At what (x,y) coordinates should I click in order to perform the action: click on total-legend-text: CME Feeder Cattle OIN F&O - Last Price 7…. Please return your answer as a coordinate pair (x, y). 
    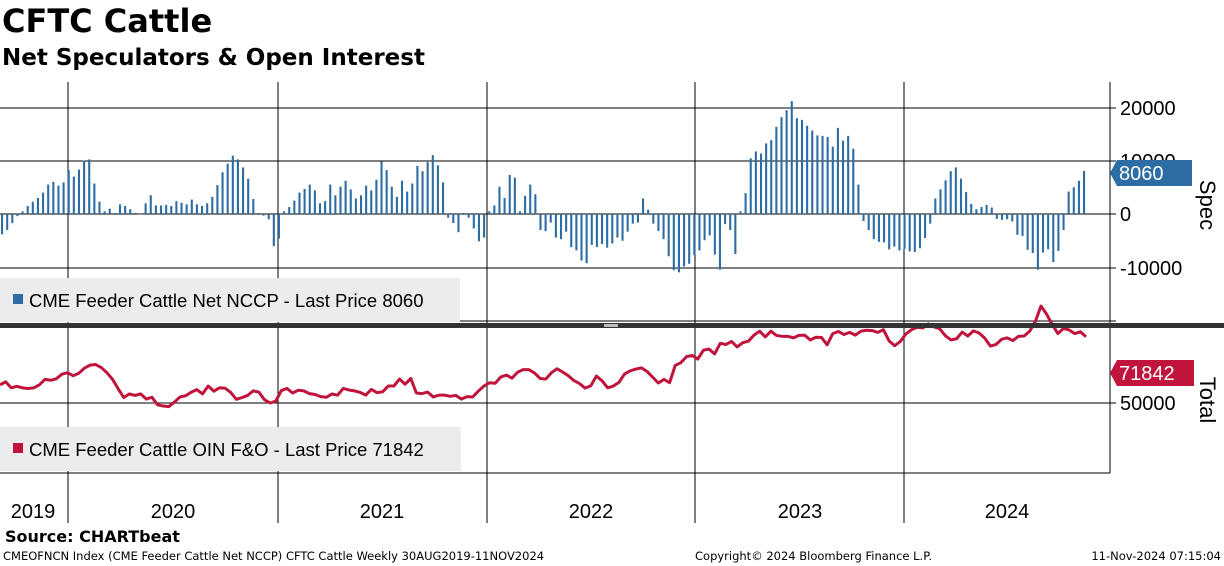
    Looking at the image, I should click on (226, 449).